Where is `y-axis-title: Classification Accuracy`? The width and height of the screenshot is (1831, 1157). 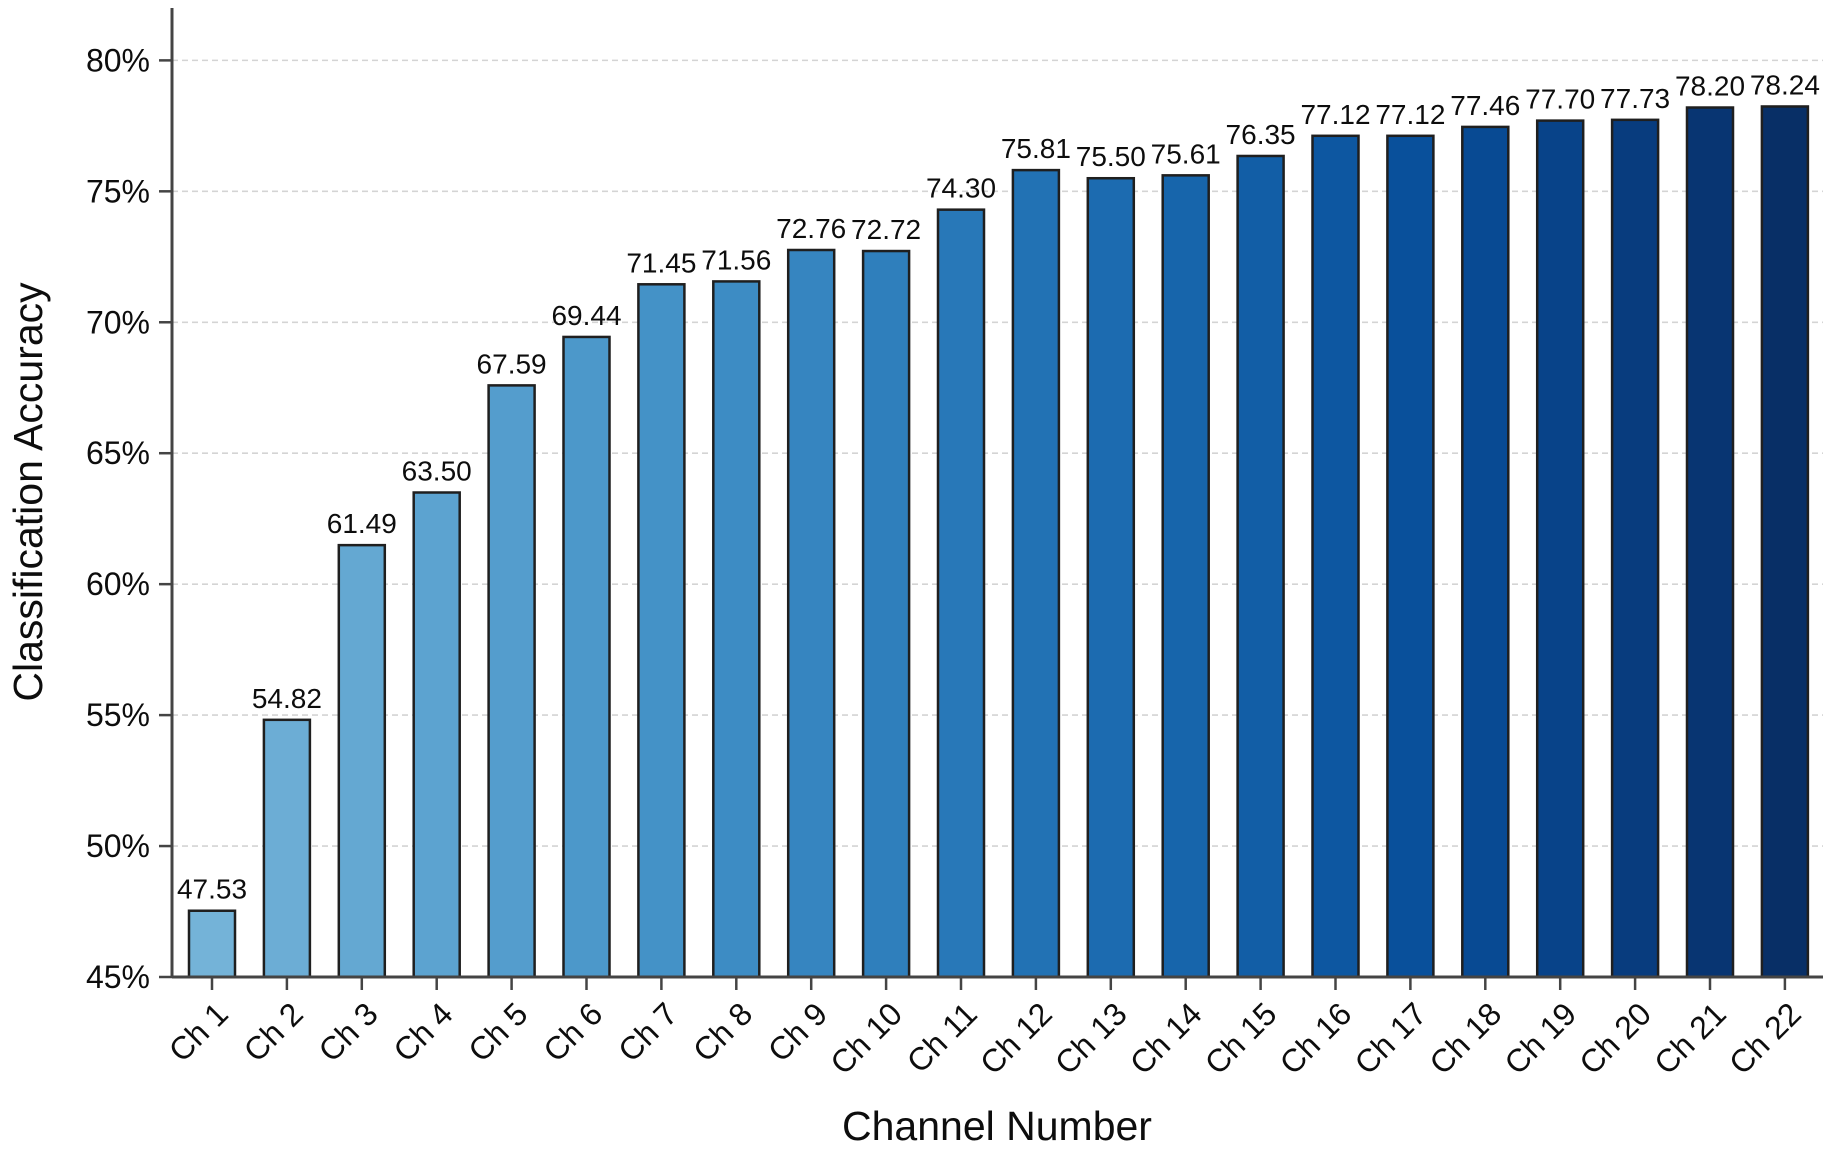 y-axis-title: Classification Accuracy is located at coordinates (28, 492).